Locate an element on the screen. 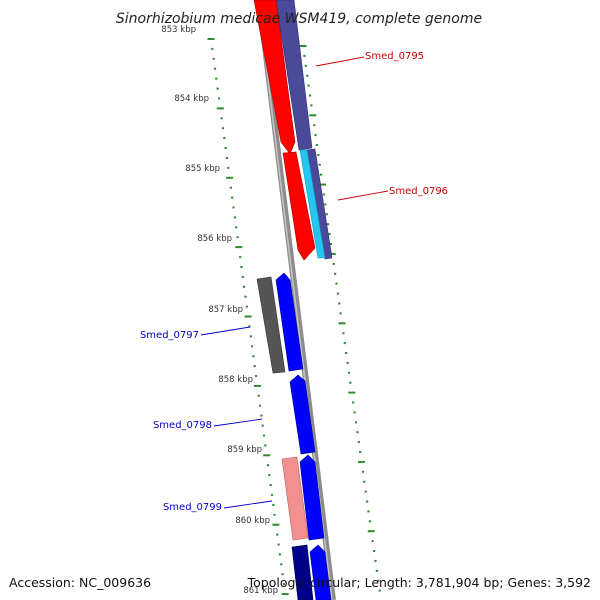  gene-label-smed-0798: Smed_0798 is located at coordinates (182, 425).